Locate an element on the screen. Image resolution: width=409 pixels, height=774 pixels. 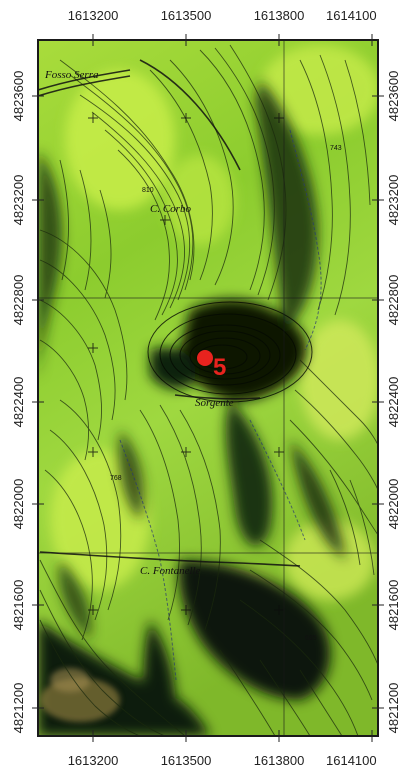
y-axis-left is located at coordinates (38, 402).